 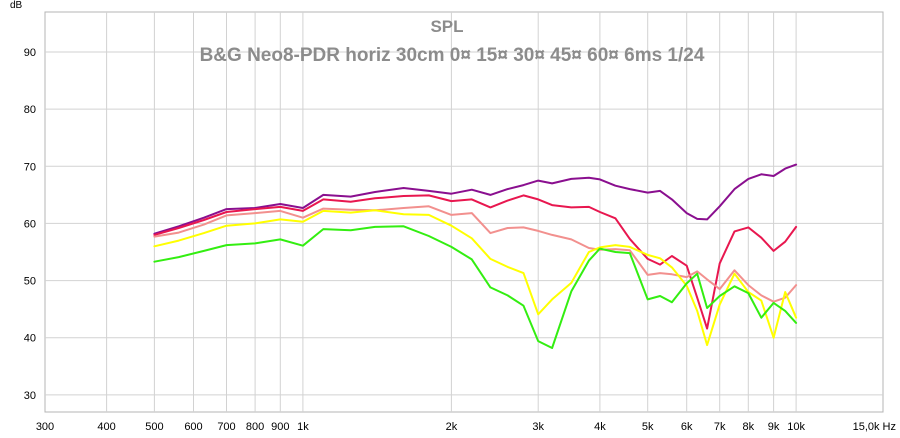 I want to click on x-tick-label: 800, so click(x=255, y=427).